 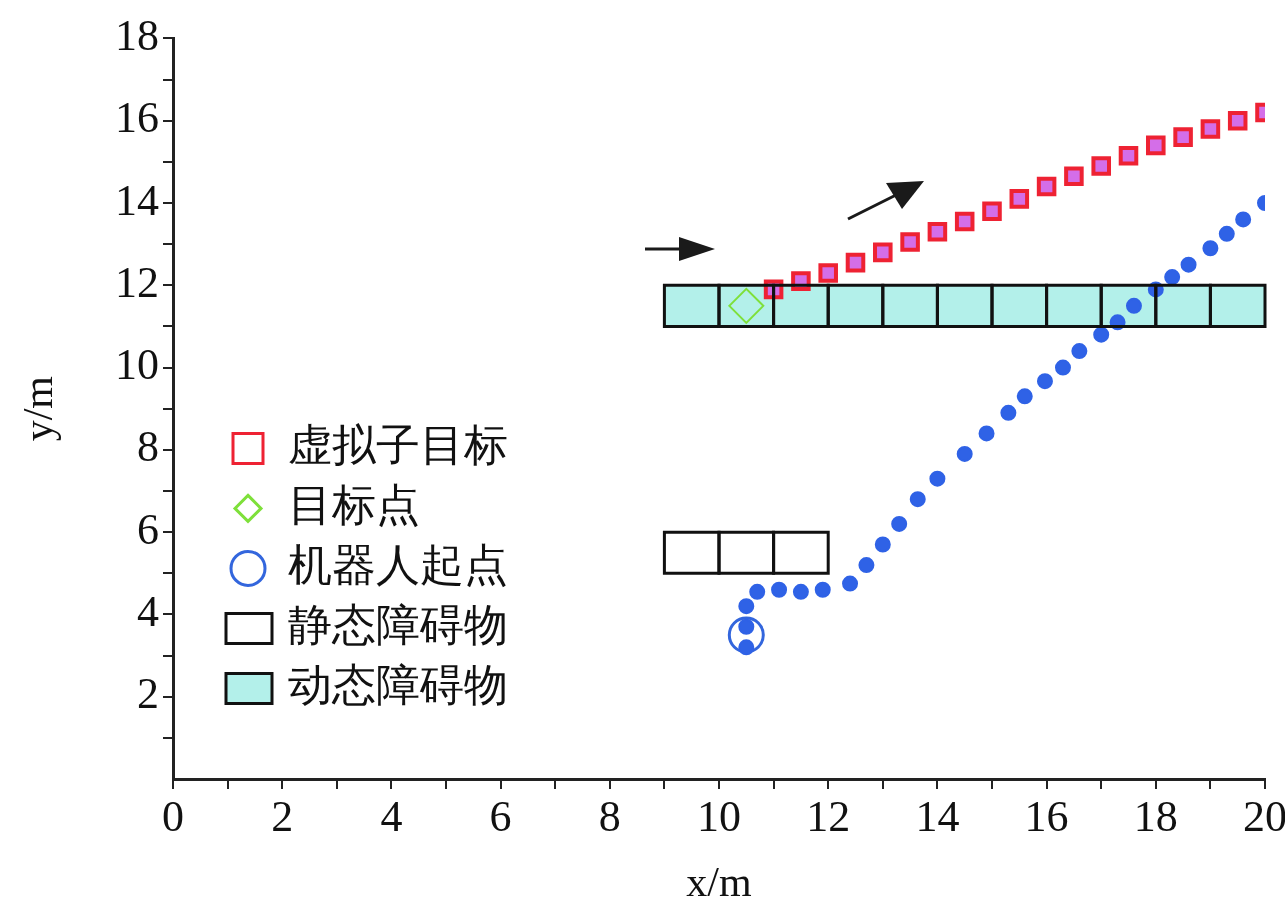 I want to click on y-tick-label: 18, so click(x=137, y=35).